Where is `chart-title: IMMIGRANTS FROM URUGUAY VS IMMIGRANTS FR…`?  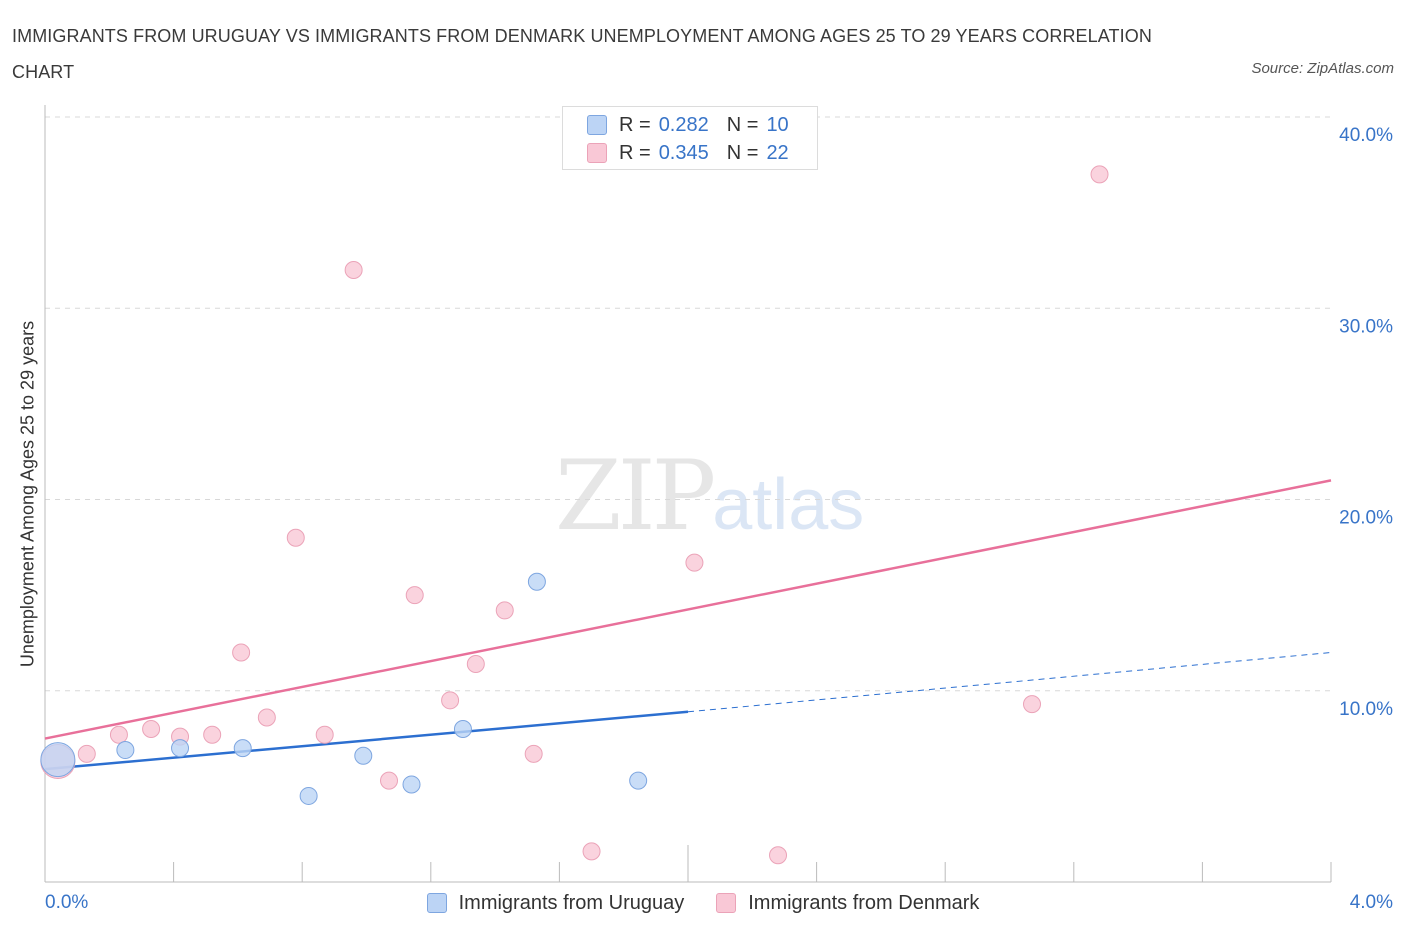
chart-title: IMMIGRANTS FROM URUGUAY VS IMMIGRANTS FR… is located at coordinates (582, 54).